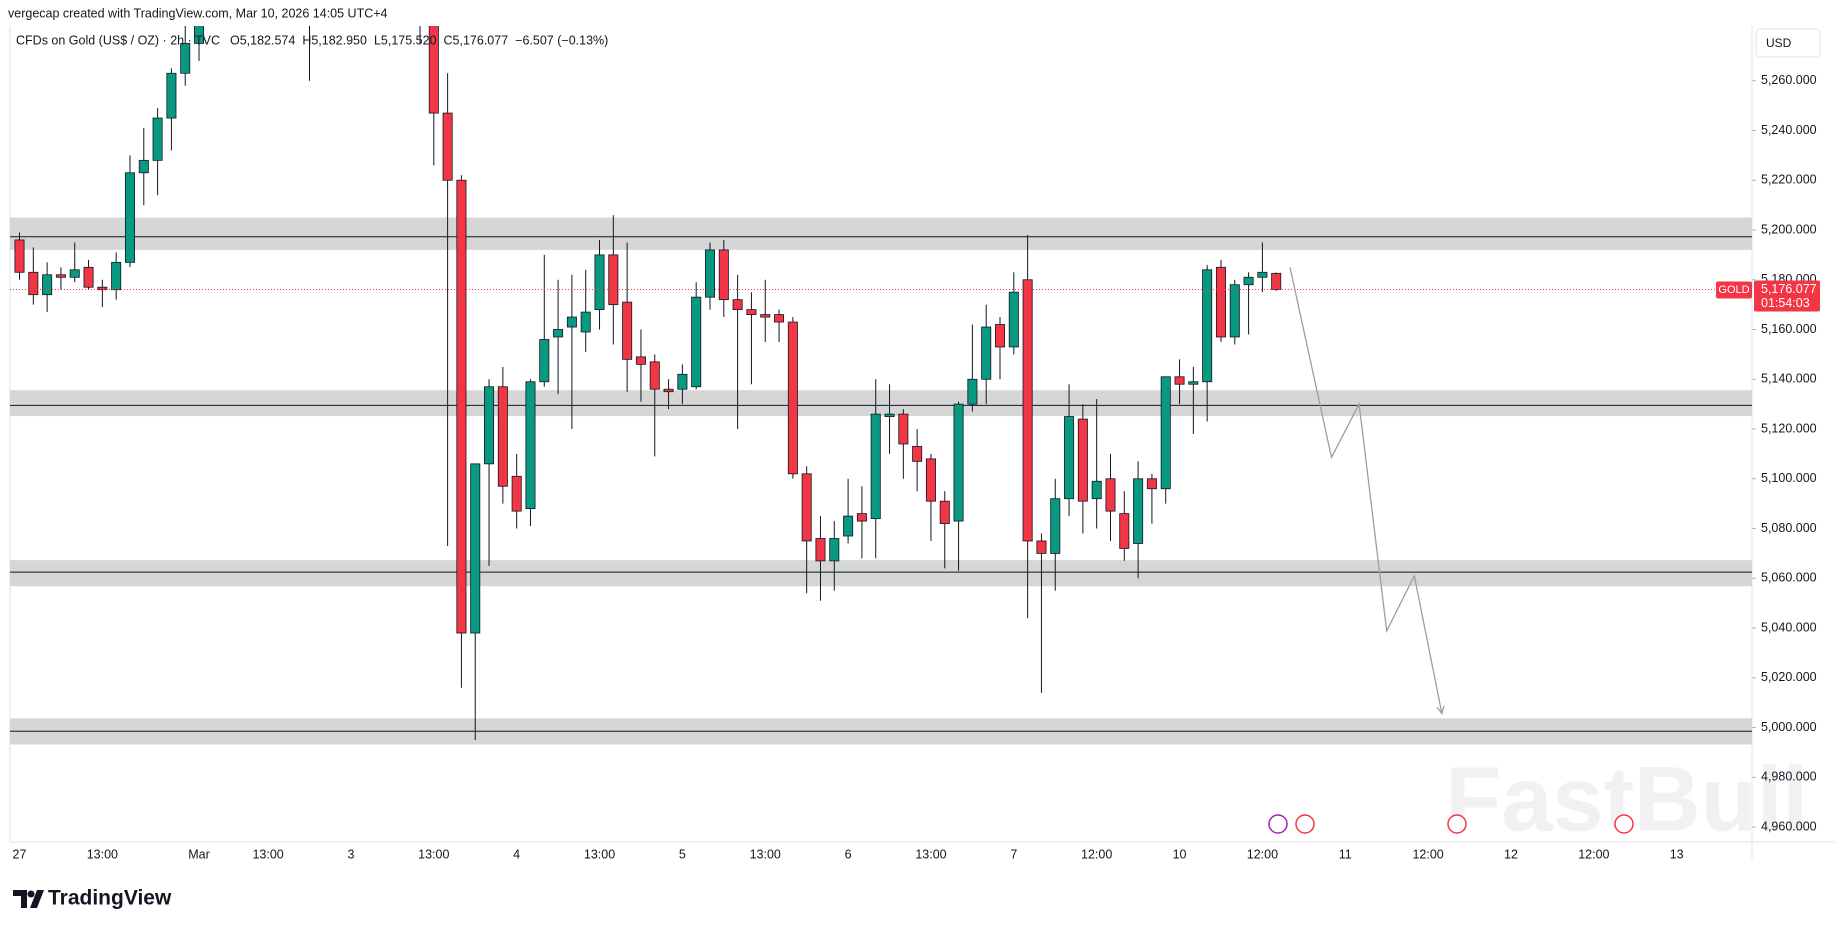  What do you see at coordinates (1785, 303) in the screenshot?
I see `countdown: 01:54:03` at bounding box center [1785, 303].